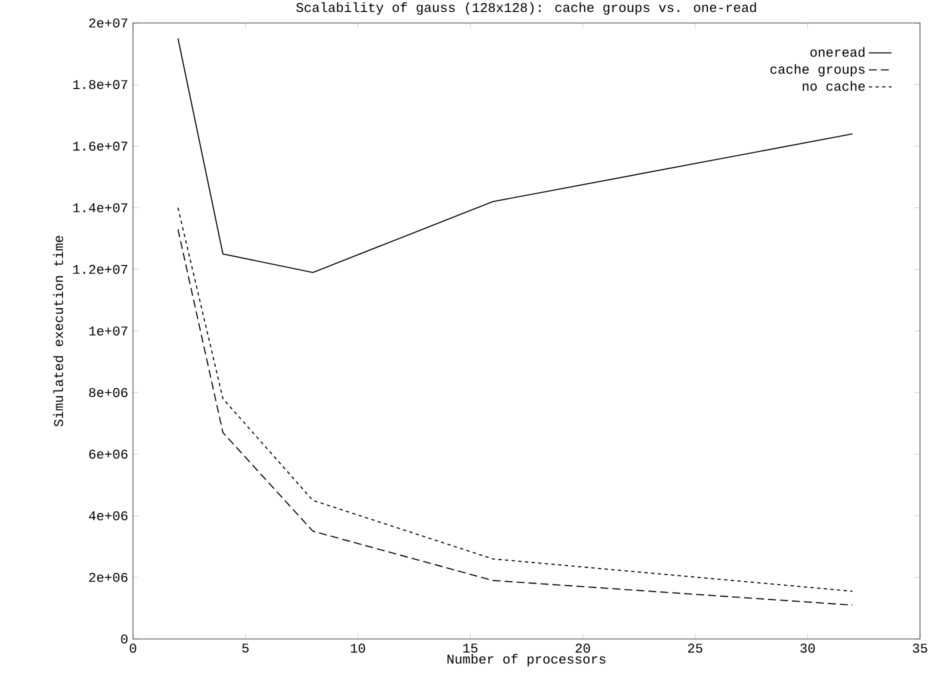 The width and height of the screenshot is (939, 688). Describe the element at coordinates (58, 331) in the screenshot. I see `y-axis-title: Simulated execution time` at that location.